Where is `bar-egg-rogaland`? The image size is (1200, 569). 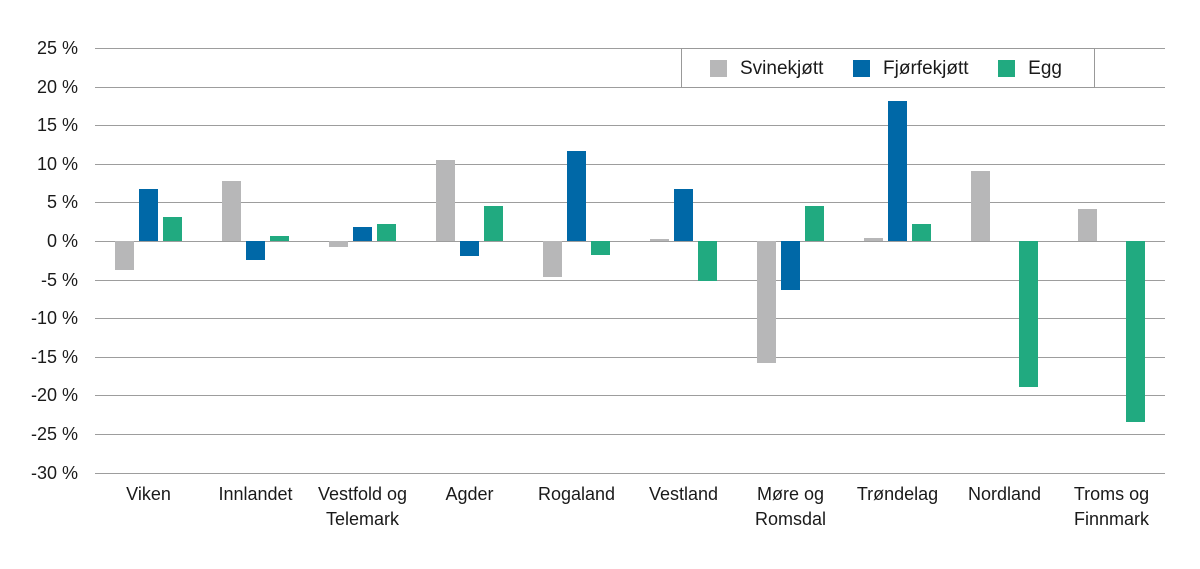
bar-egg-rogaland is located at coordinates (600, 248).